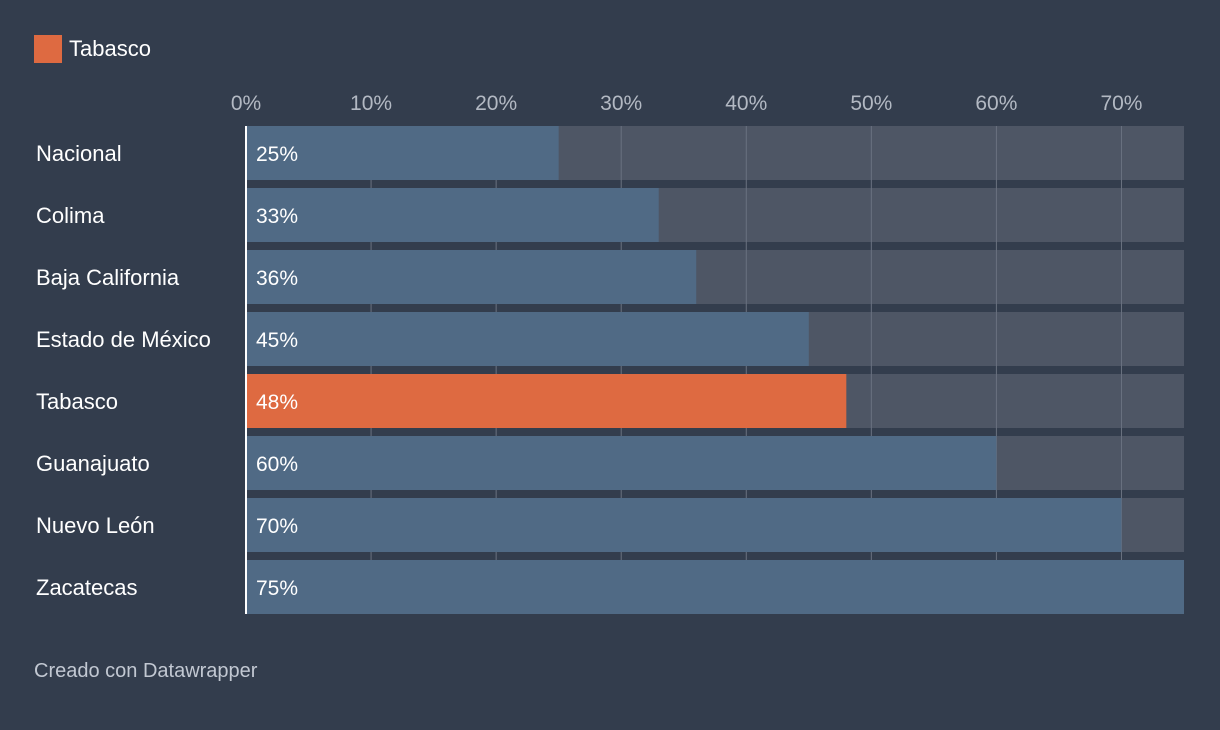 The height and width of the screenshot is (730, 1220). What do you see at coordinates (871, 103) in the screenshot?
I see `tick-label: 50%` at bounding box center [871, 103].